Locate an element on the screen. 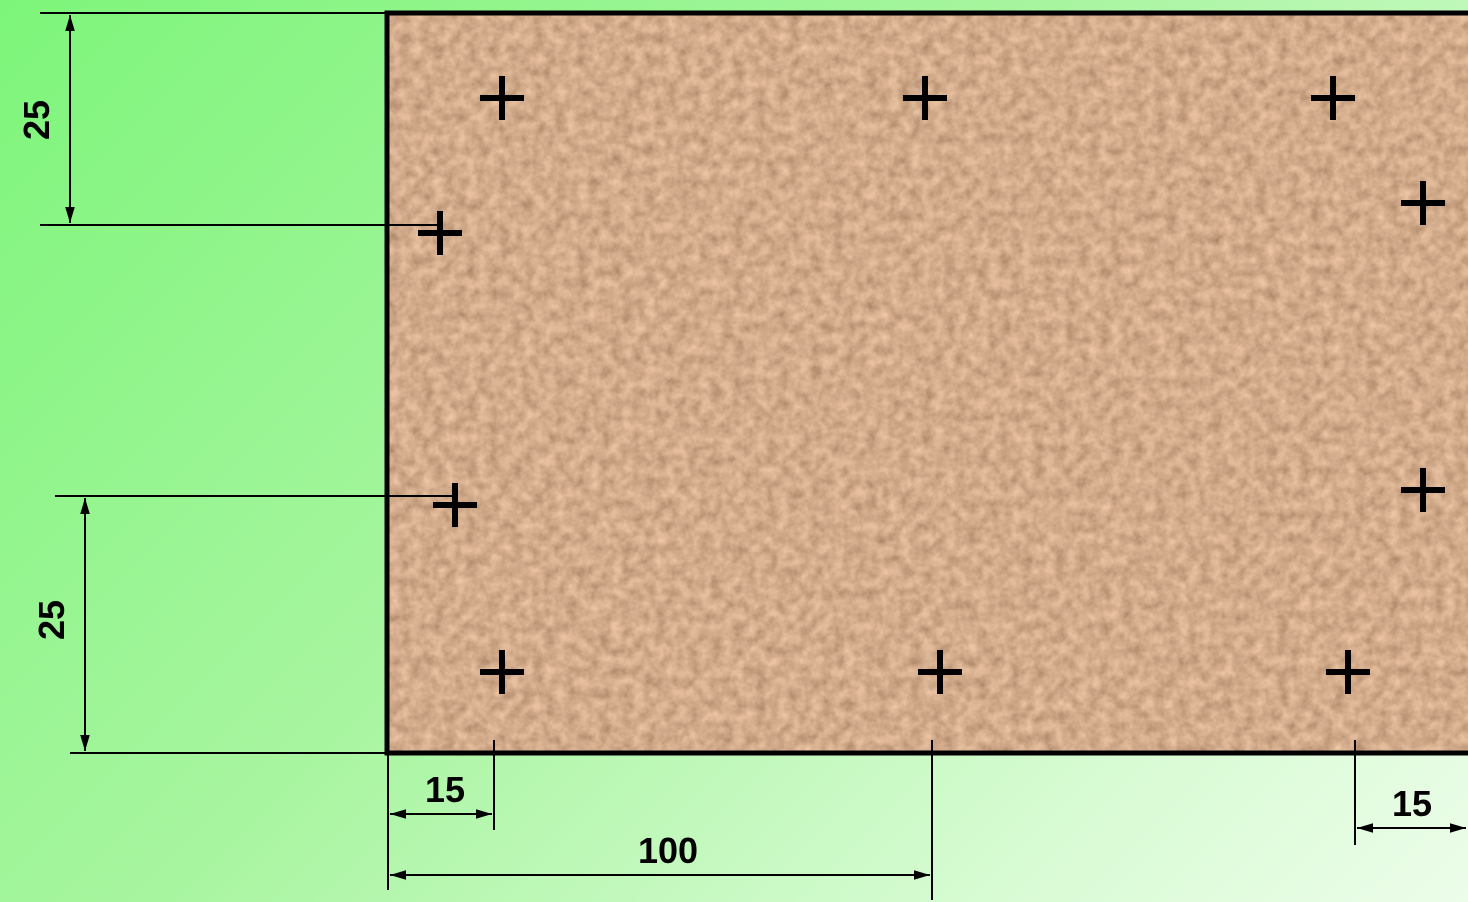 Image resolution: width=1468 pixels, height=902 pixels. dim-label-100: 100 is located at coordinates (668, 850).